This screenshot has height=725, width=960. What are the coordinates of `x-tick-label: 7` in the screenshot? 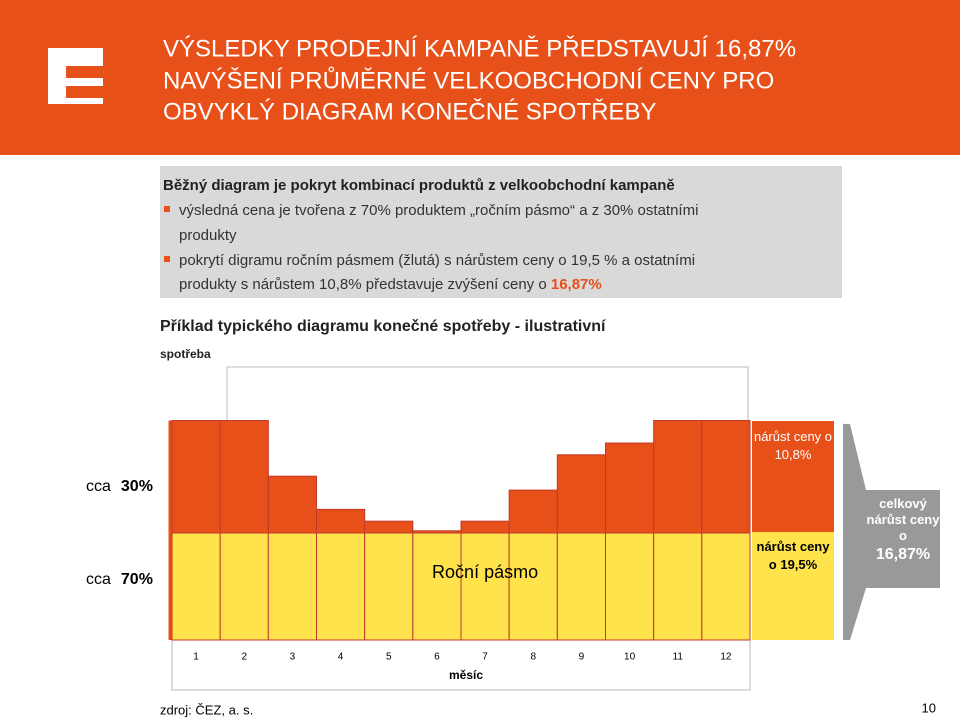 It's located at (485, 657).